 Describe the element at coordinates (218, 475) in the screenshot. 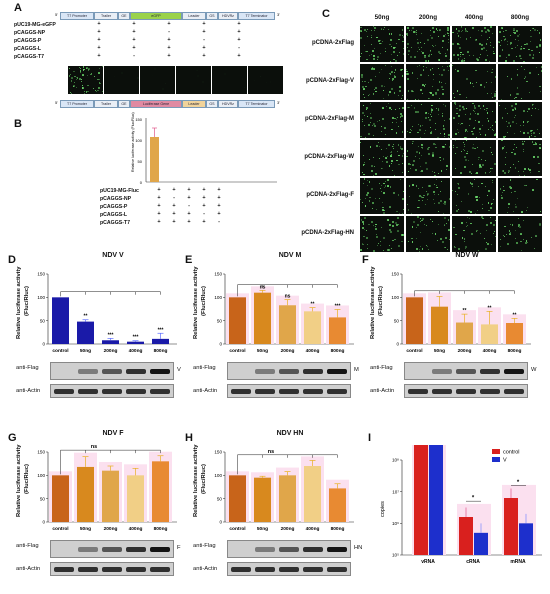

I see `ytick-label-2: 100` at that location.